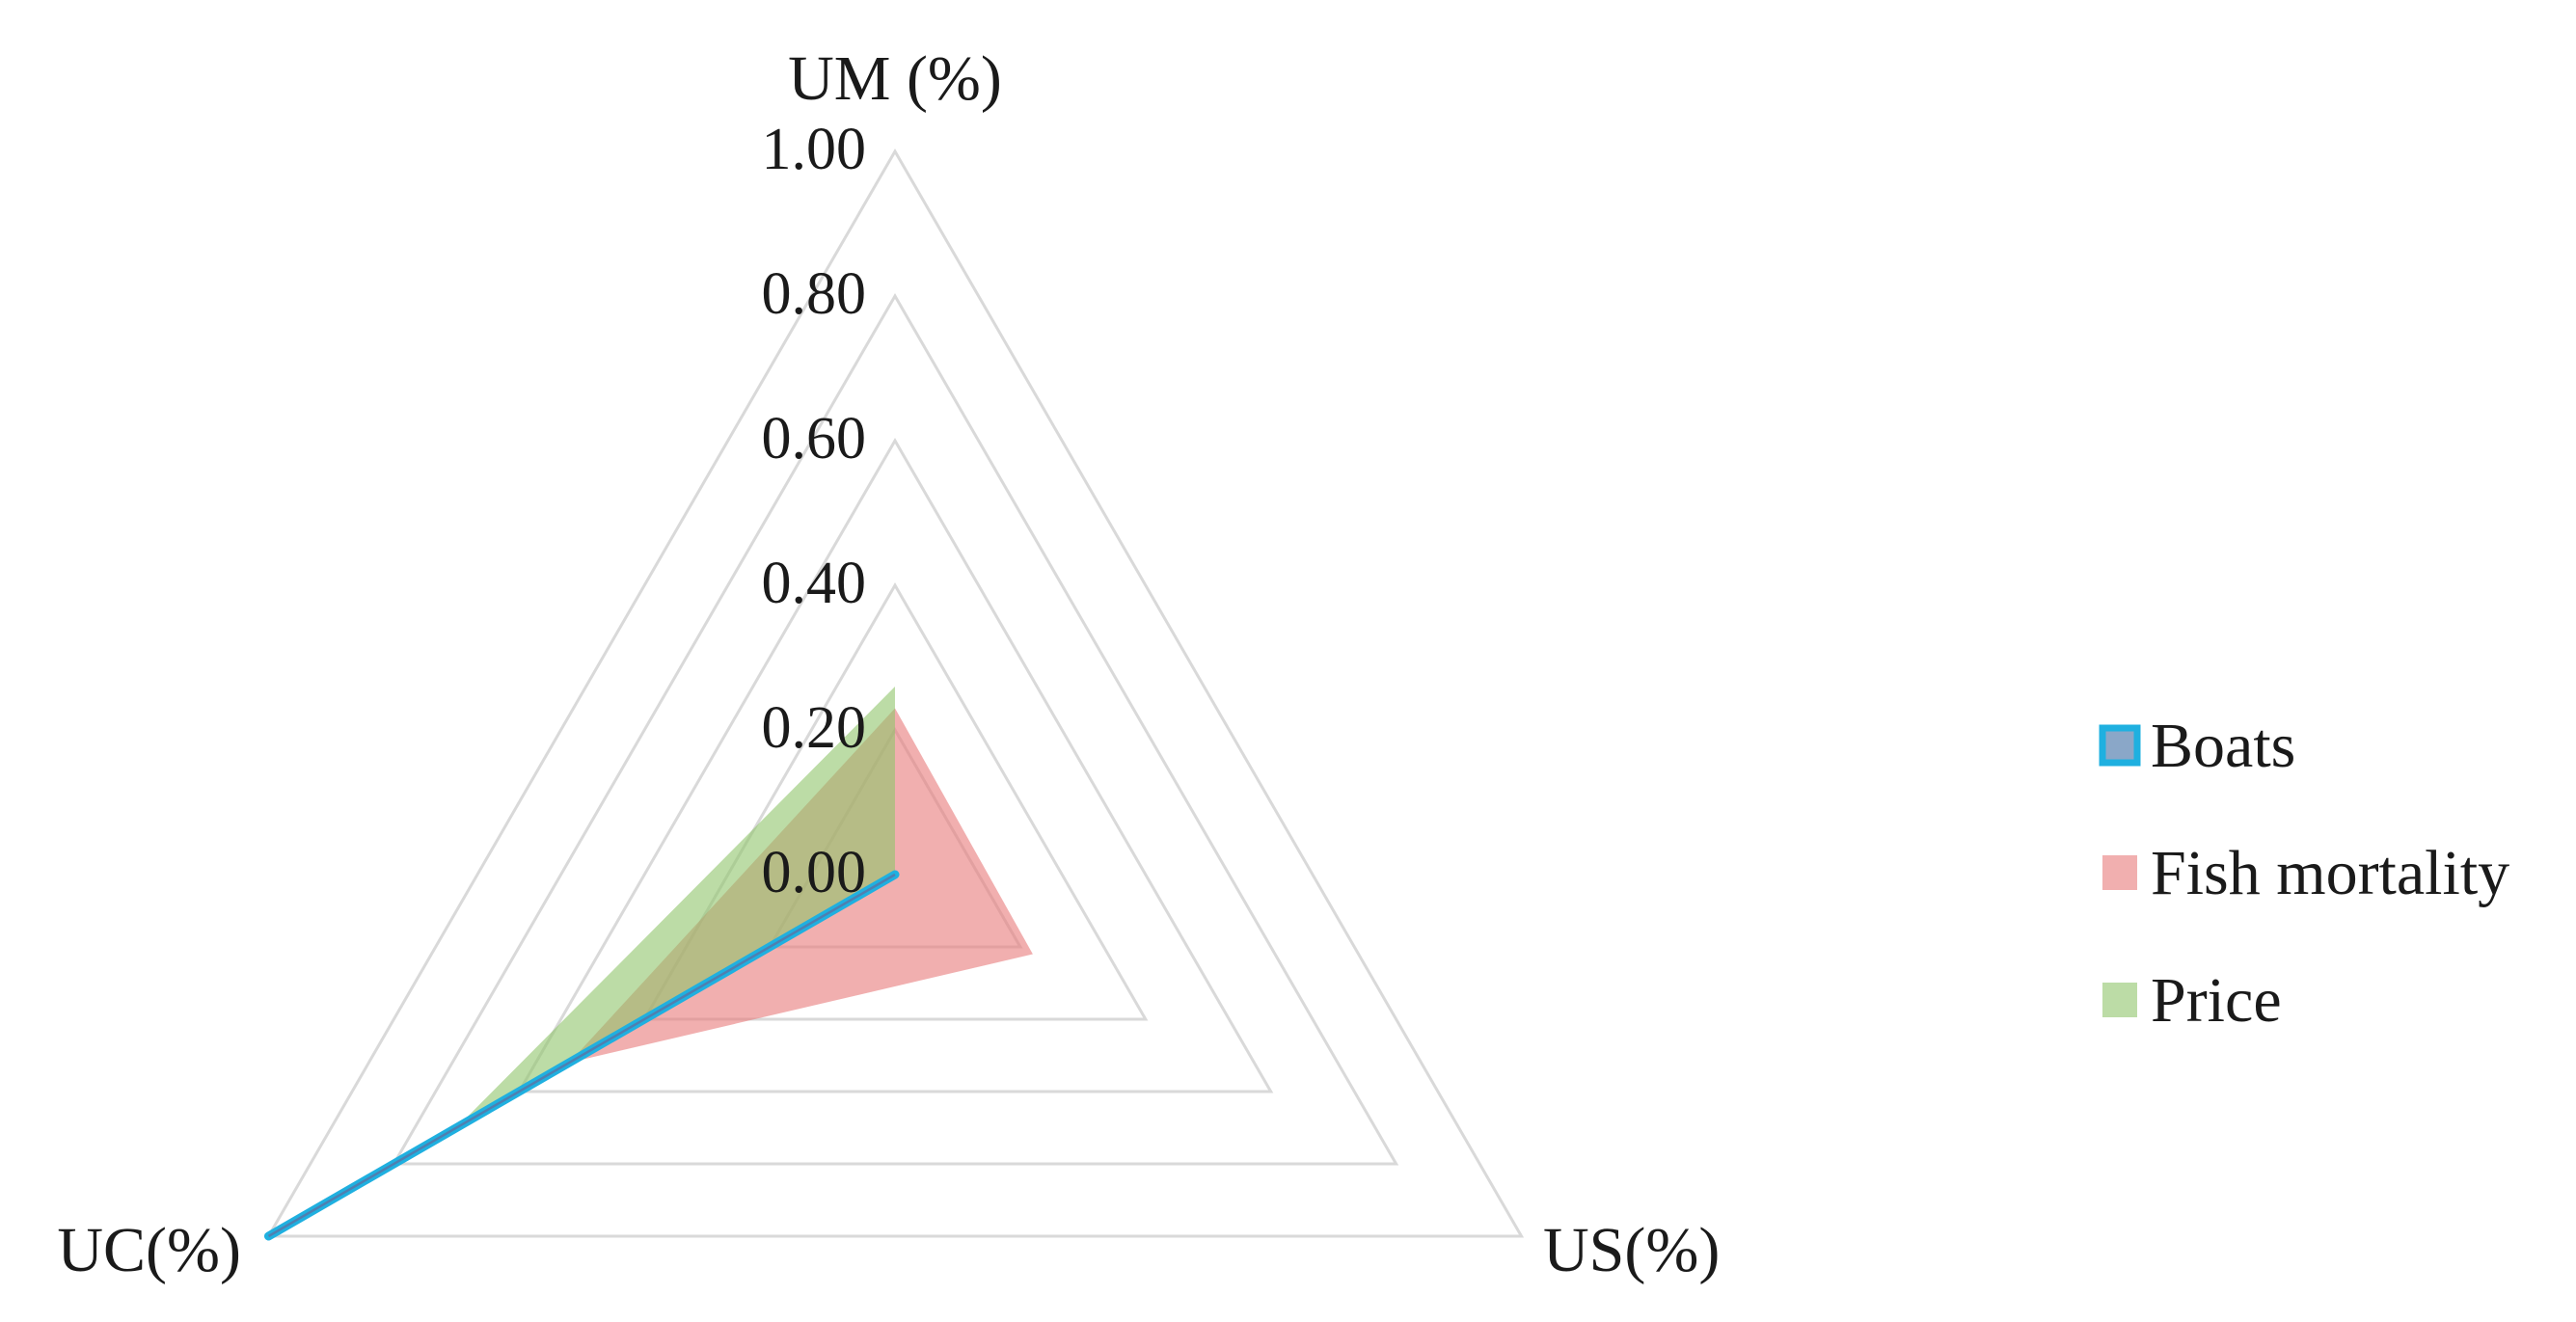 This screenshot has width=2576, height=1322. Describe the element at coordinates (675, 907) in the screenshot. I see `series-price-area` at that location.